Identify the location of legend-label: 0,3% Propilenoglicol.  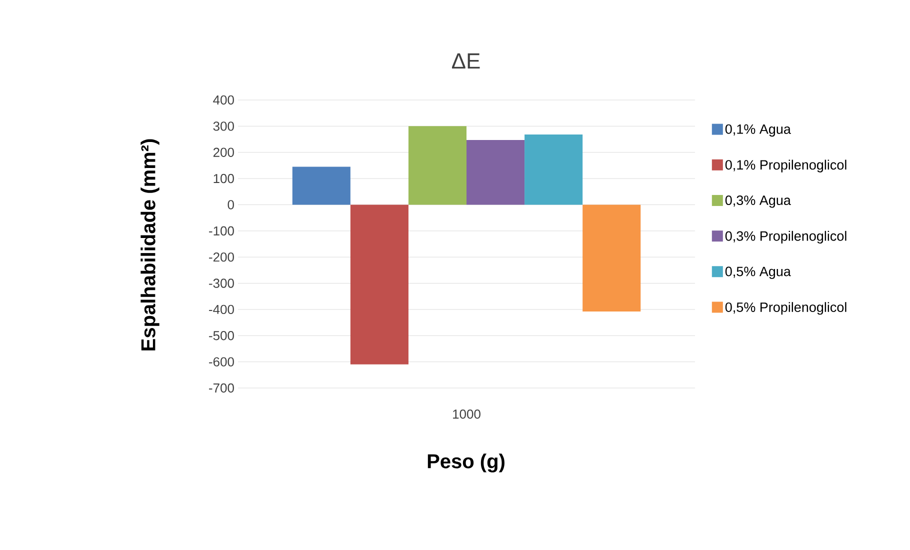
(785, 237).